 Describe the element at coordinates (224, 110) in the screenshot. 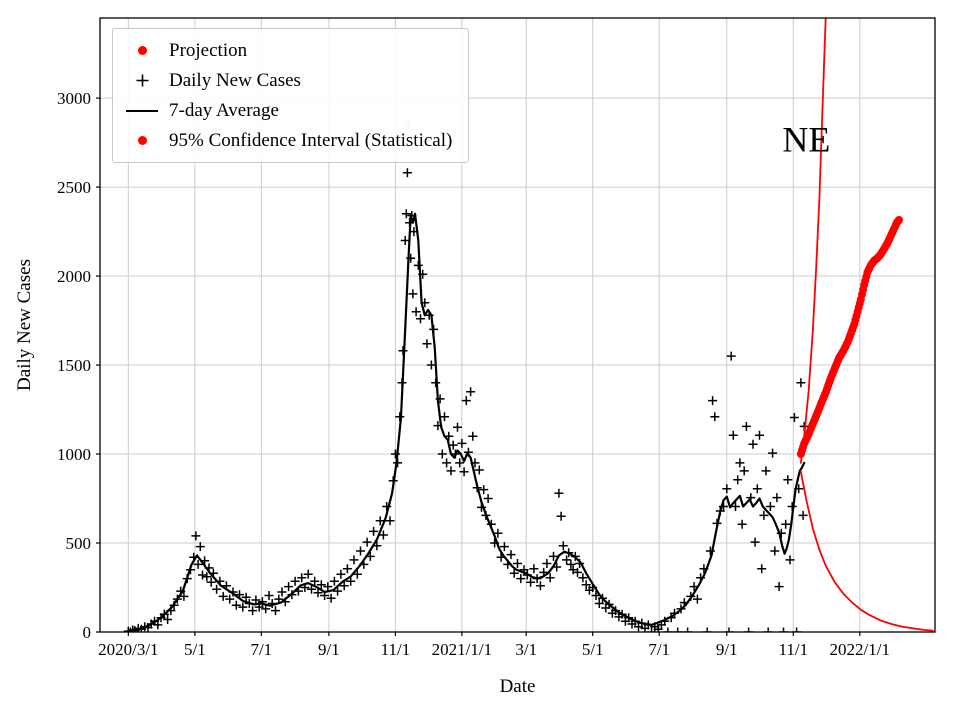

I see `legend-label-7day-average: 7-day Average` at that location.